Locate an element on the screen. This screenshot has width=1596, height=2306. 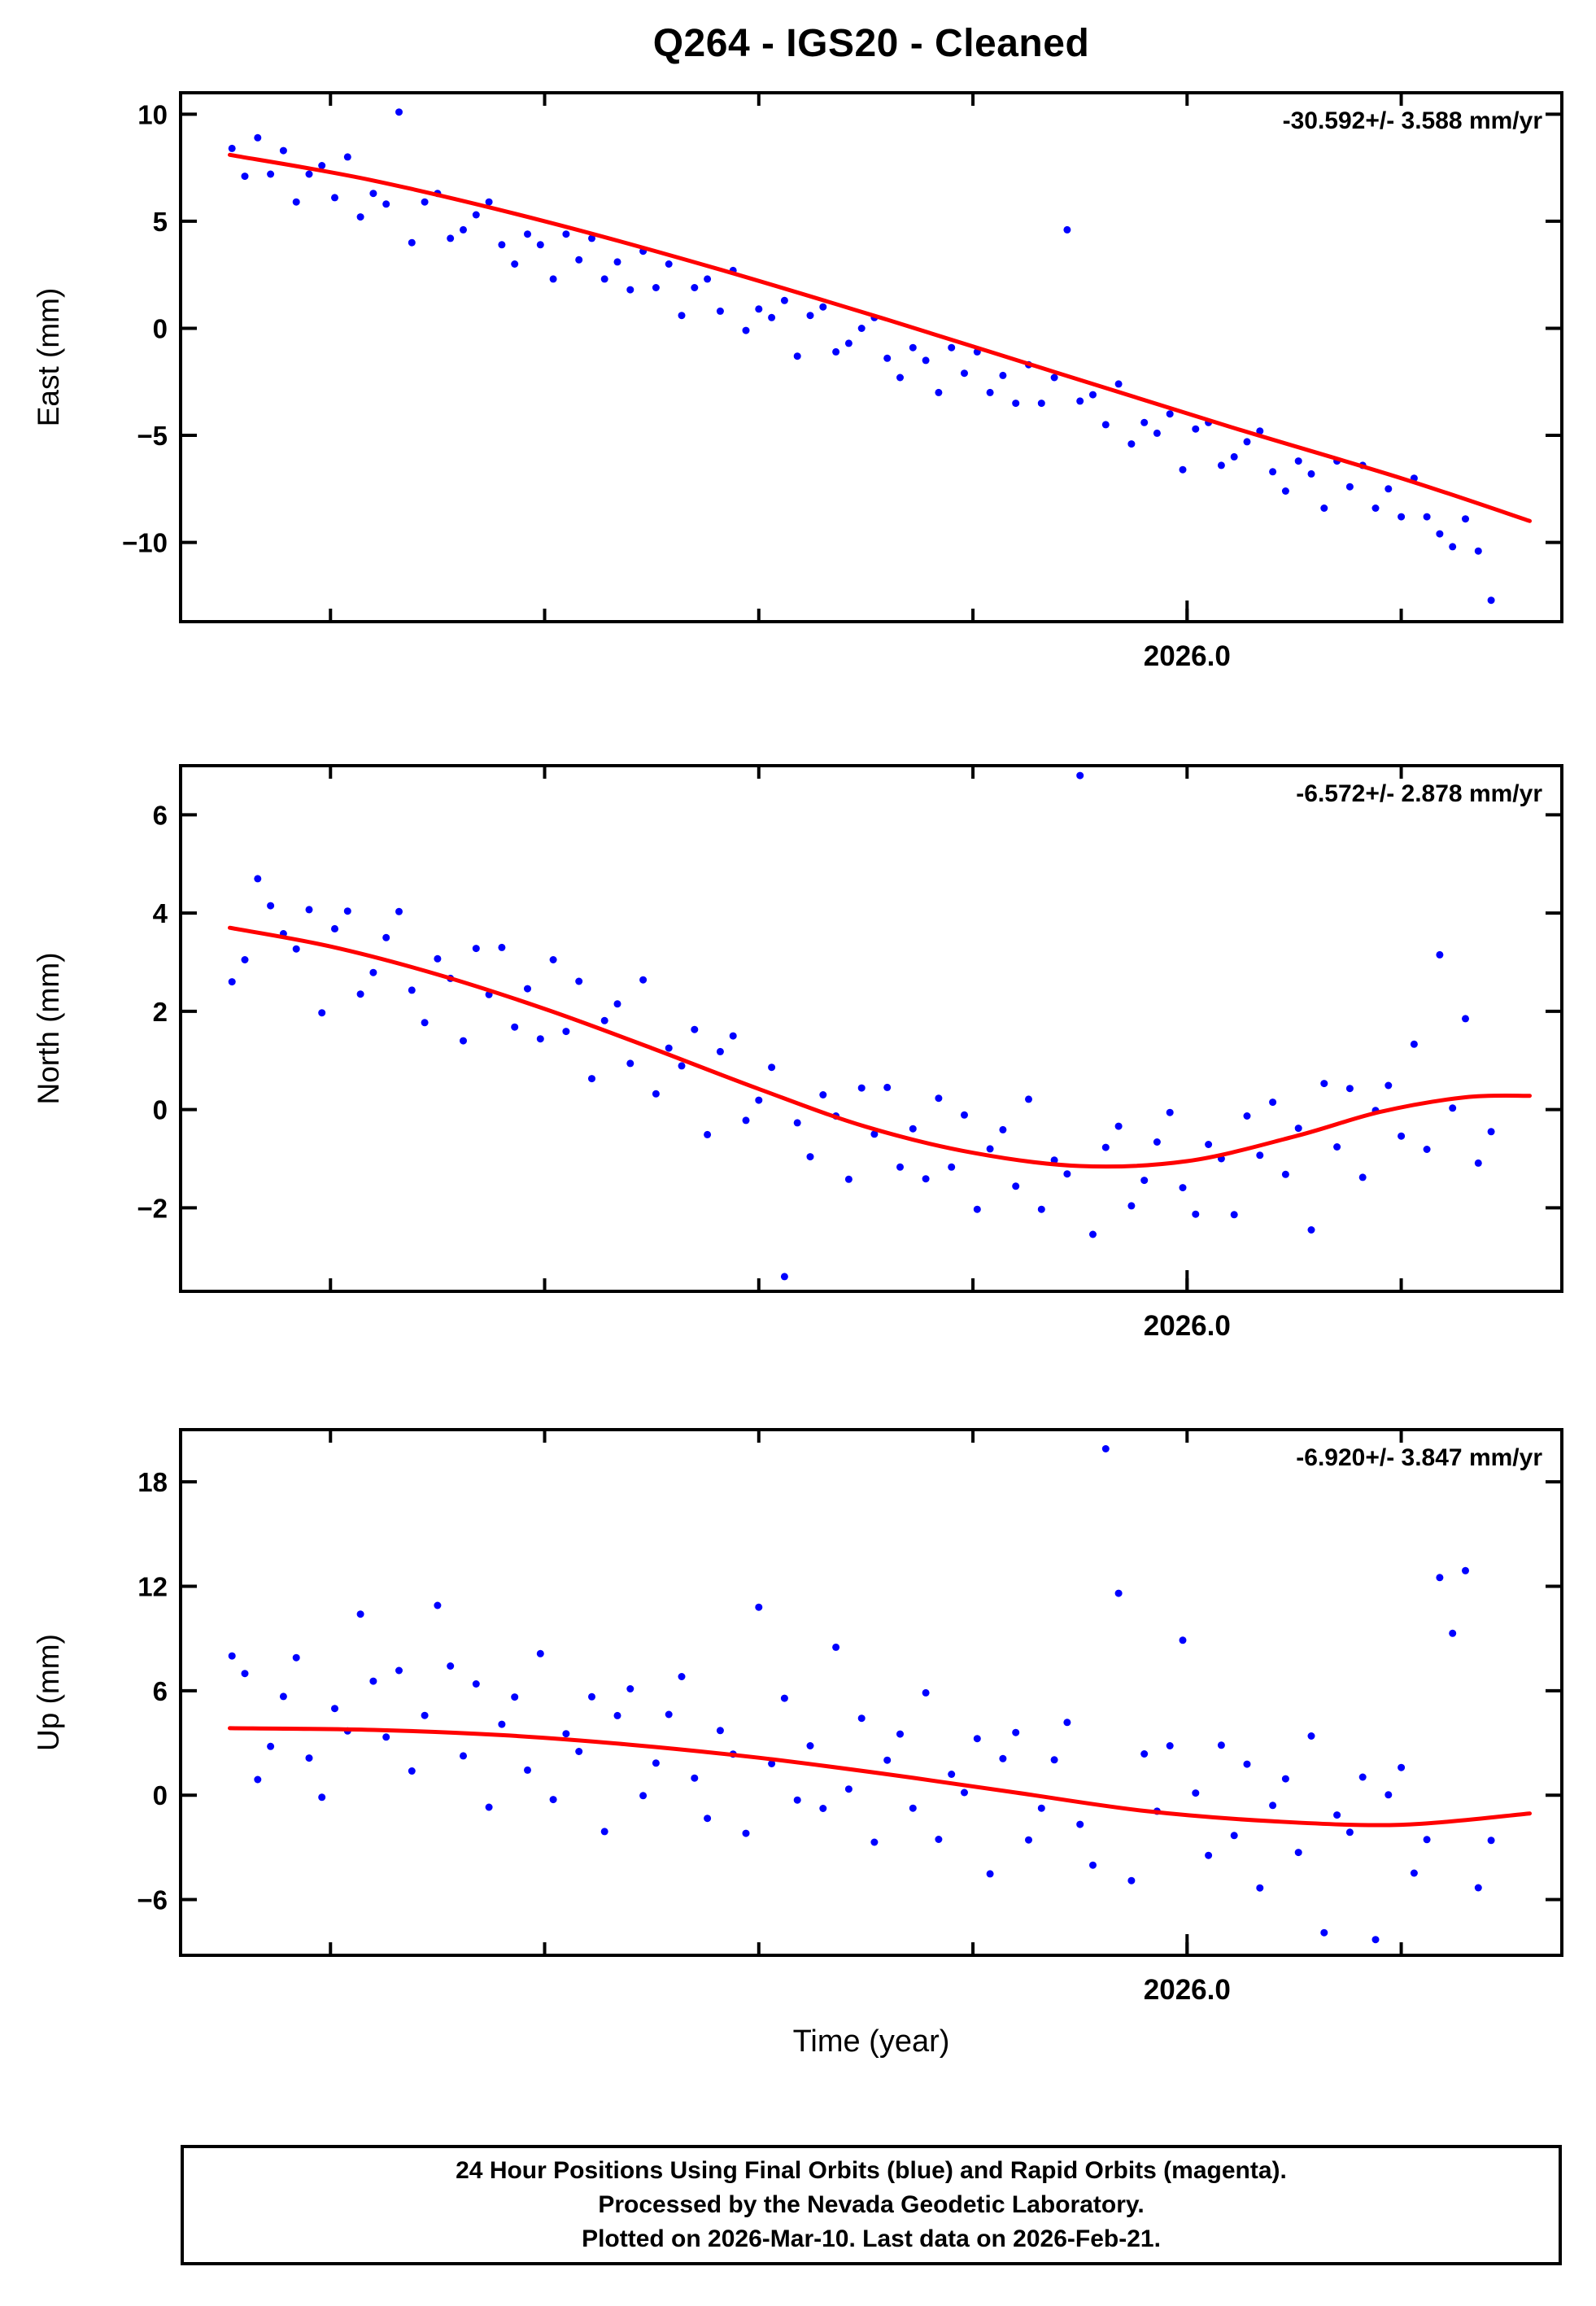
y-tick-label: −2 is located at coordinates (152, 1208).